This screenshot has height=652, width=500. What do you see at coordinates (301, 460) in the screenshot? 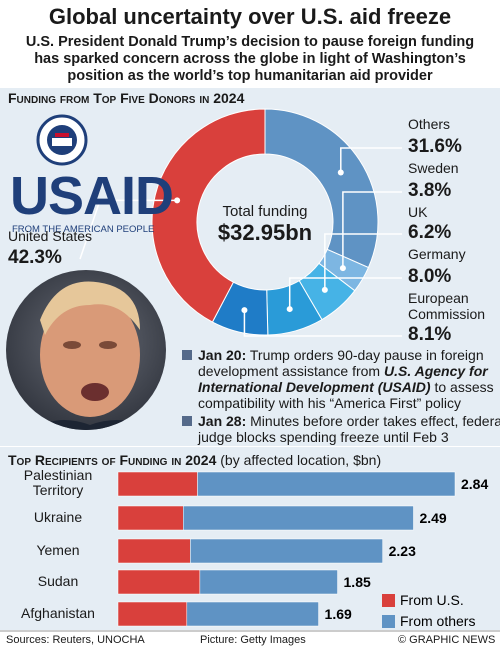
I see `bar-subtitle: (by affected location, $bn)` at bounding box center [301, 460].